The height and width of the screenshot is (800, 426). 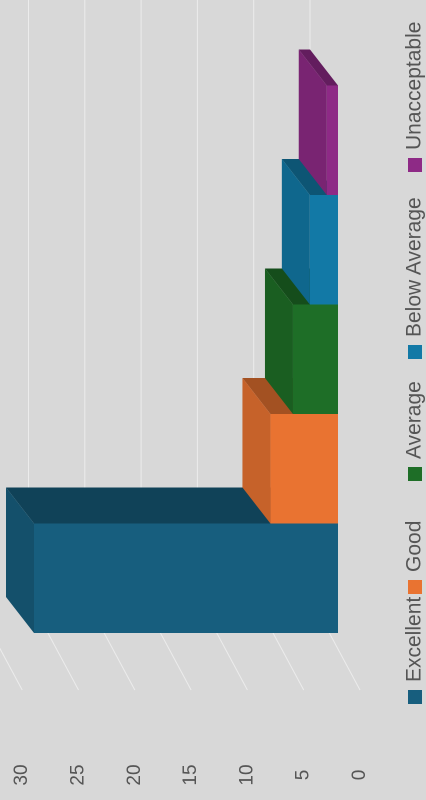 I want to click on legend-label: Excellent, so click(x=414, y=639).